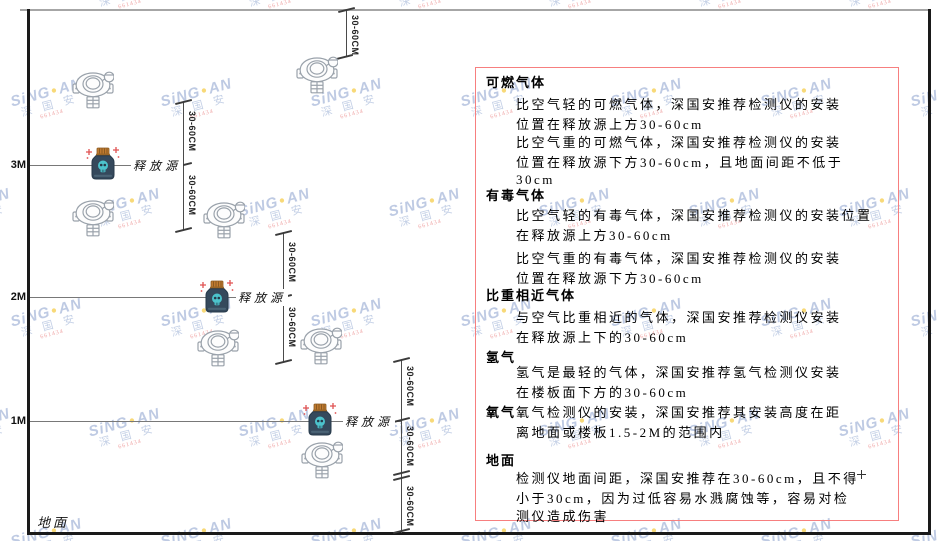  What do you see at coordinates (215, 422) in the screenshot?
I see `level-line-1m` at bounding box center [215, 422].